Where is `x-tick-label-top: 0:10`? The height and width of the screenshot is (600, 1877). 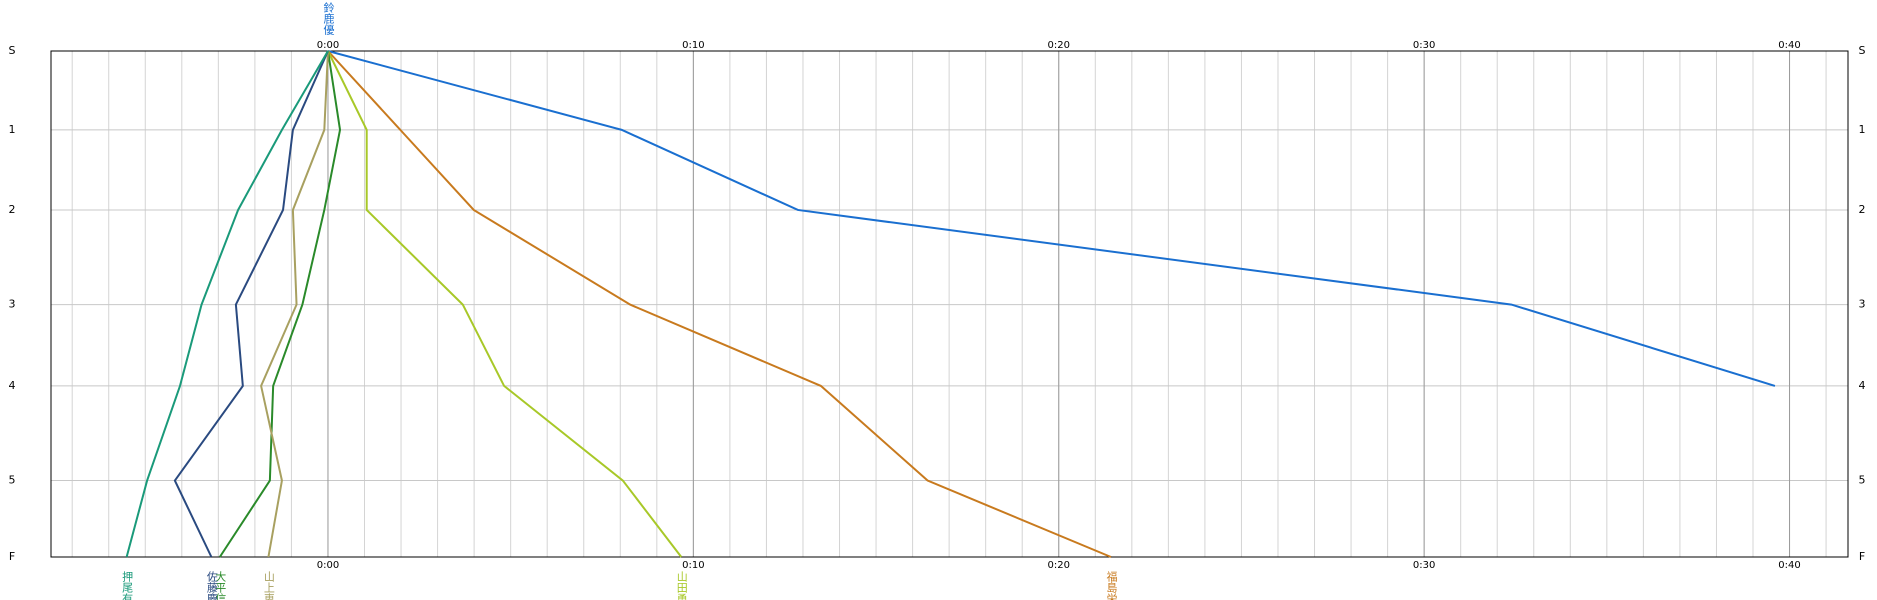
x-tick-label-top: 0:10 is located at coordinates (693, 45).